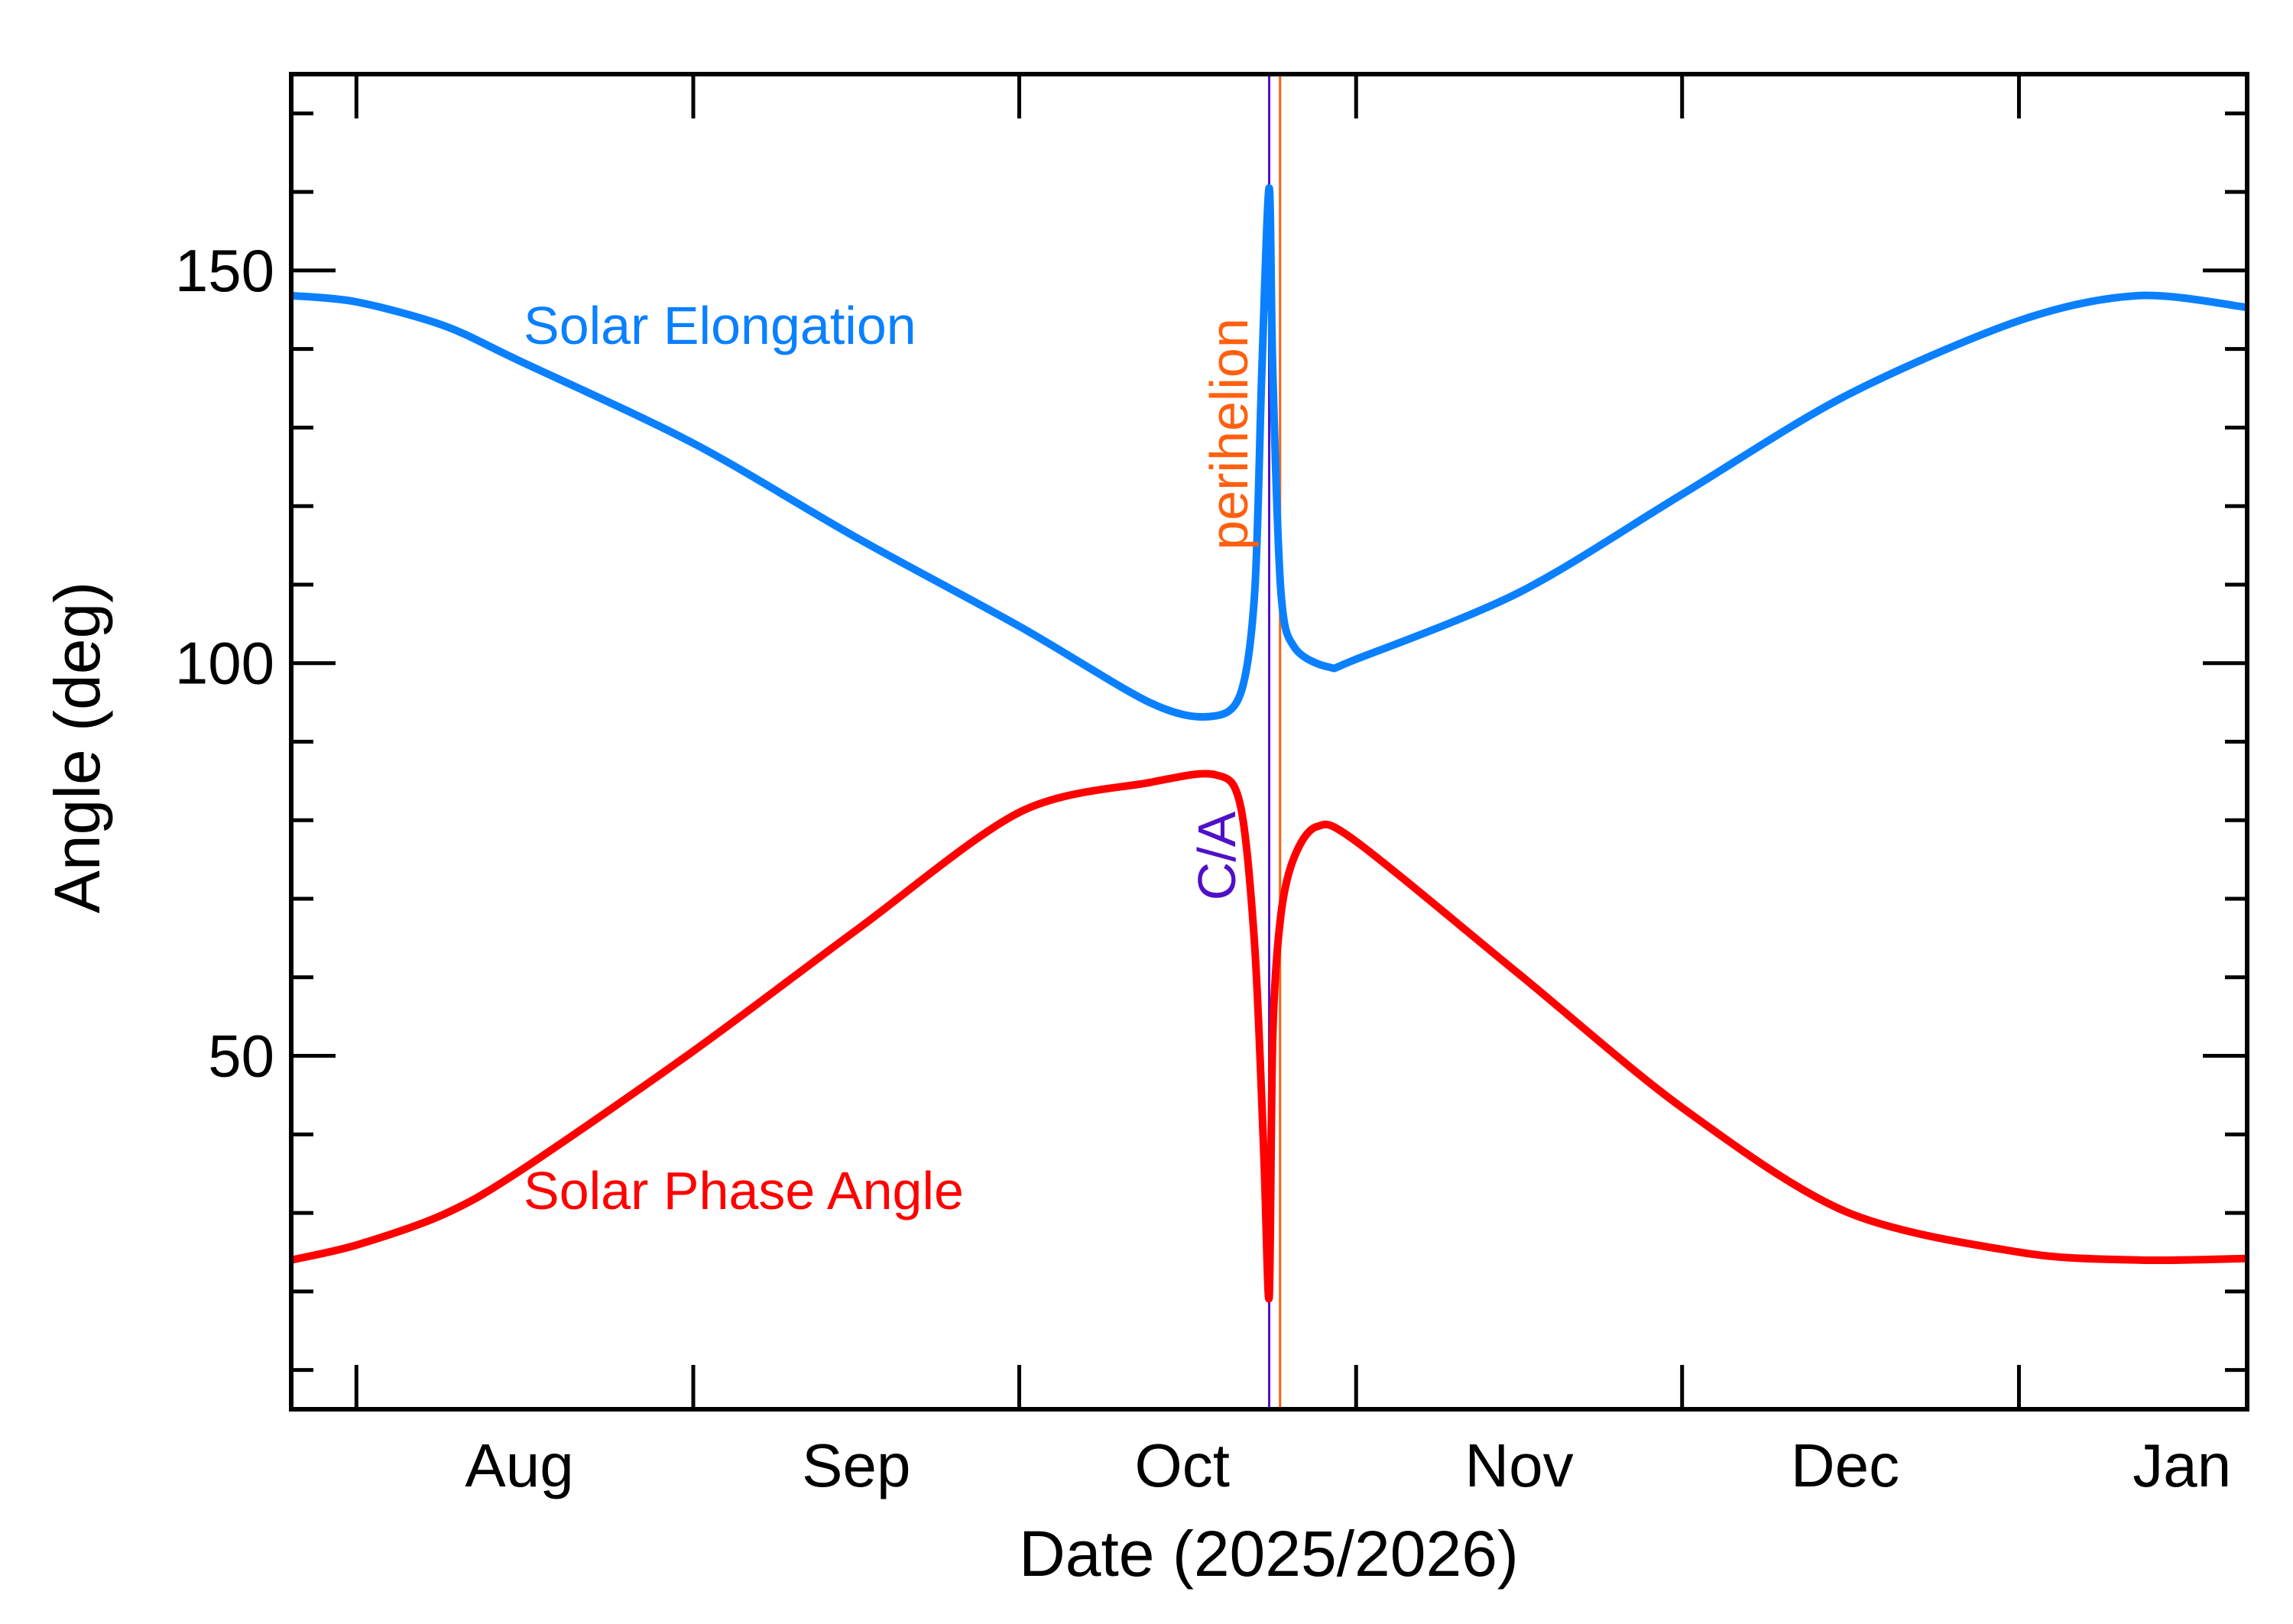 The width and height of the screenshot is (2293, 1624). I want to click on marker-label-ca: C/A, so click(1217, 855).